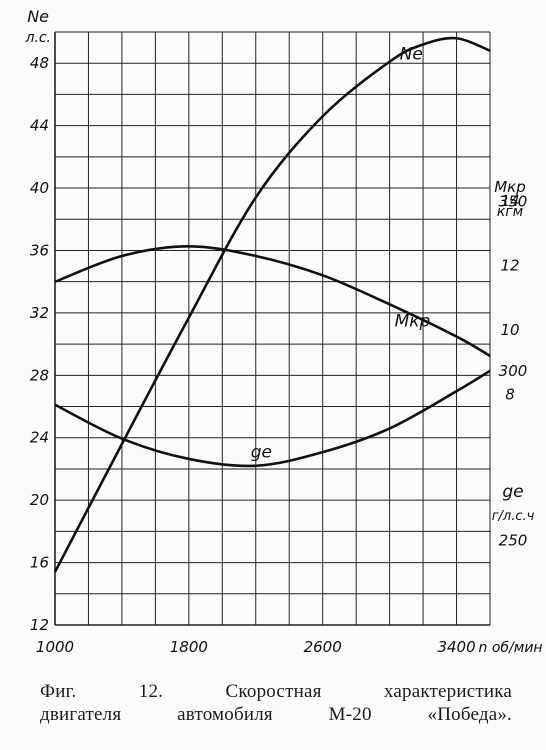  I want to click on y-tick-label-mkr: 14, so click(509, 201).